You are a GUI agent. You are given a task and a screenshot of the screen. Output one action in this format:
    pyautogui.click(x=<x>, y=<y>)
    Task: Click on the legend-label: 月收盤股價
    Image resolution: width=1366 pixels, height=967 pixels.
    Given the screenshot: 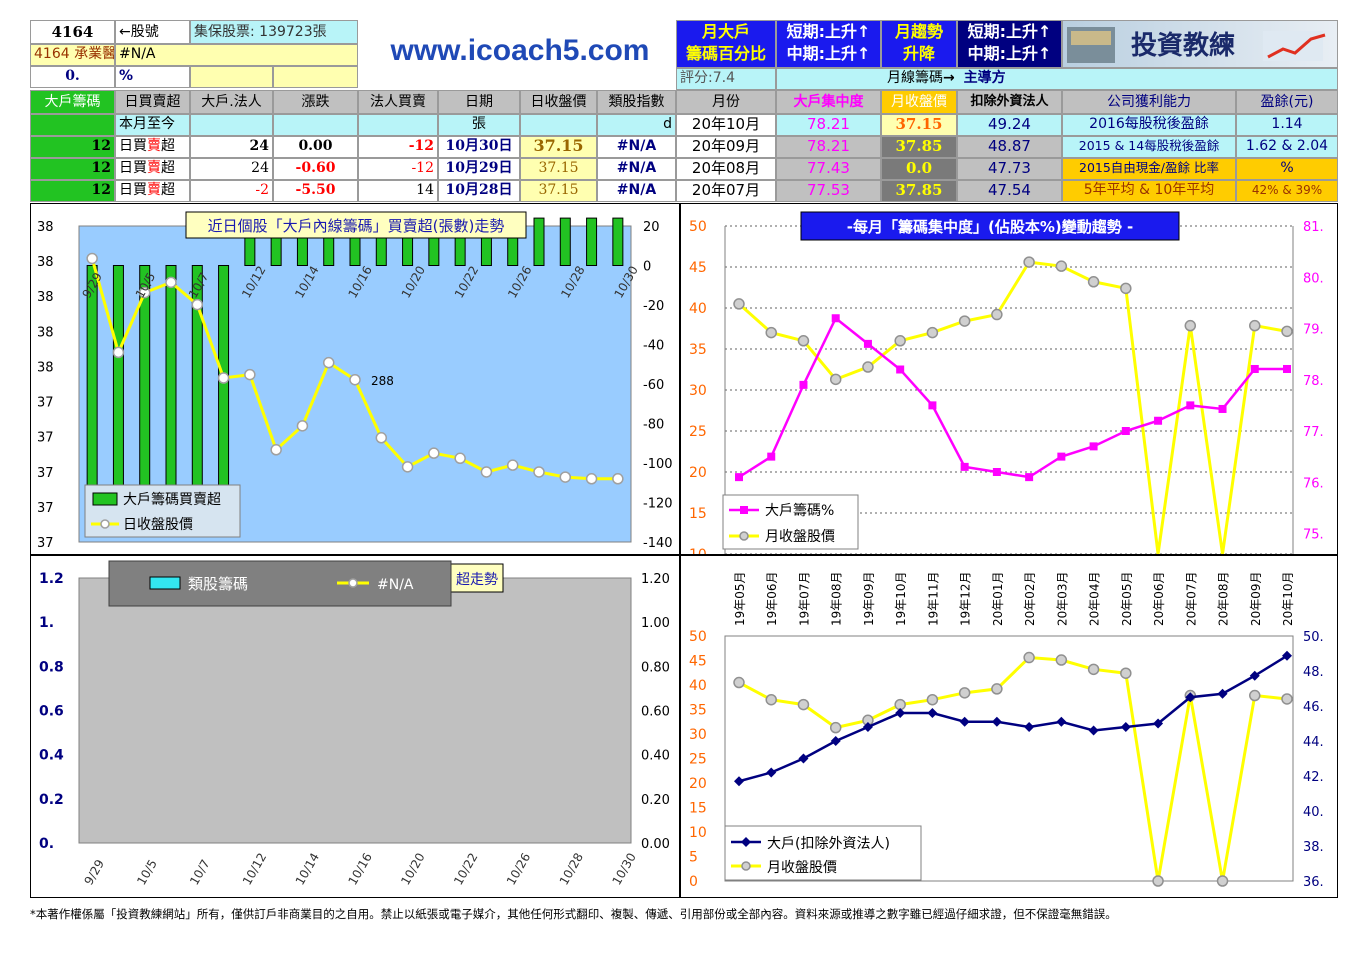 What is the action you would take?
    pyautogui.click(x=802, y=867)
    